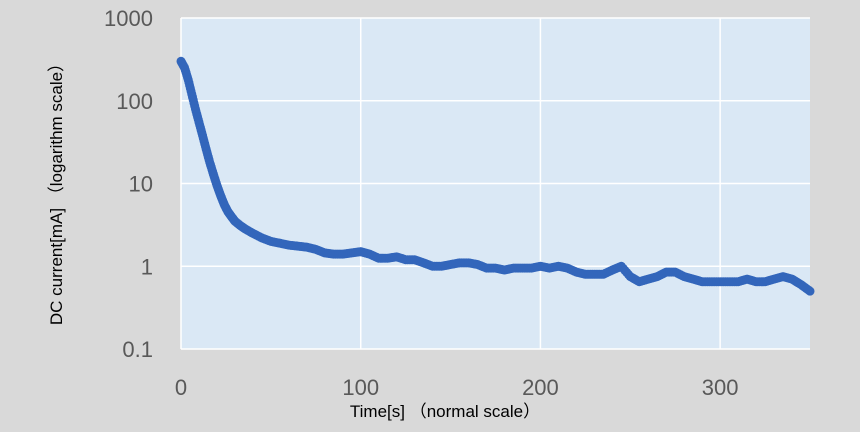 Image resolution: width=860 pixels, height=432 pixels. Describe the element at coordinates (445, 411) in the screenshot. I see `x-axis-title: Time[s] （normal scale）` at that location.